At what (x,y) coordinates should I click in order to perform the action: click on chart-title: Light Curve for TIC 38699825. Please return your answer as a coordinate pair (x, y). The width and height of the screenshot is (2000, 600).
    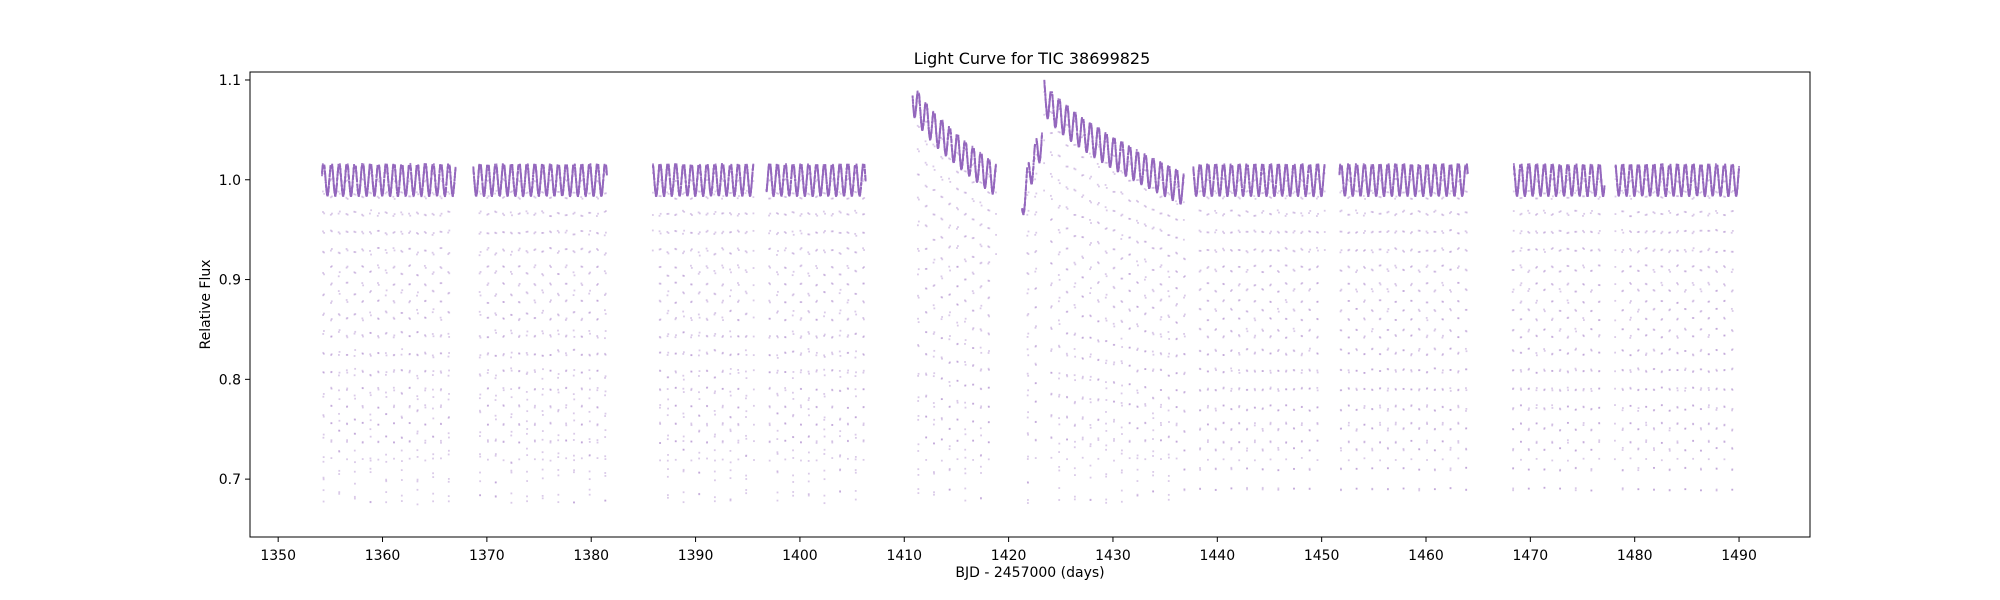
    Looking at the image, I should click on (1032, 58).